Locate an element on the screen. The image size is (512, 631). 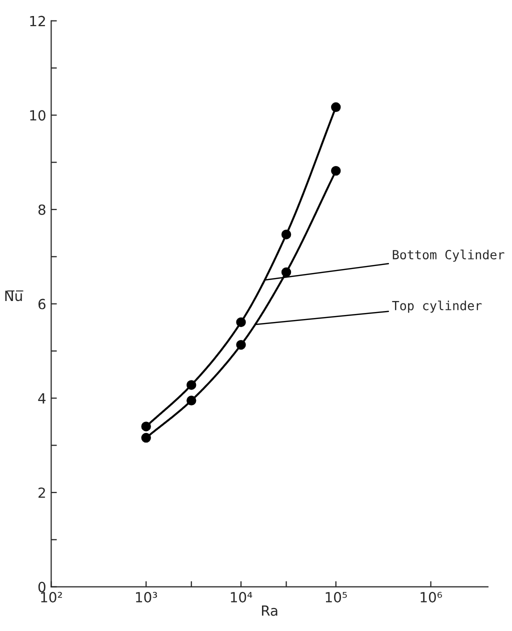
y-tick-label: 6 is located at coordinates (42, 304).